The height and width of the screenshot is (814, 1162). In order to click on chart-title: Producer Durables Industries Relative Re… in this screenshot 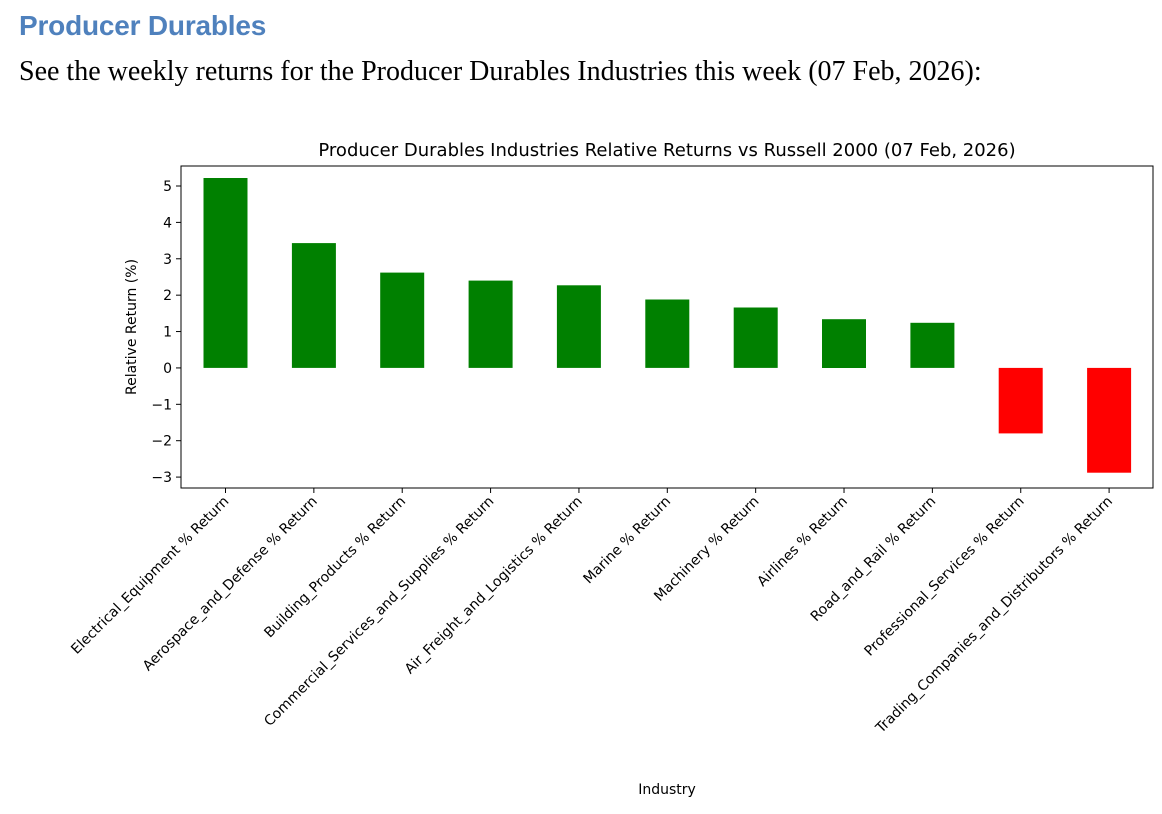, I will do `click(666, 150)`.